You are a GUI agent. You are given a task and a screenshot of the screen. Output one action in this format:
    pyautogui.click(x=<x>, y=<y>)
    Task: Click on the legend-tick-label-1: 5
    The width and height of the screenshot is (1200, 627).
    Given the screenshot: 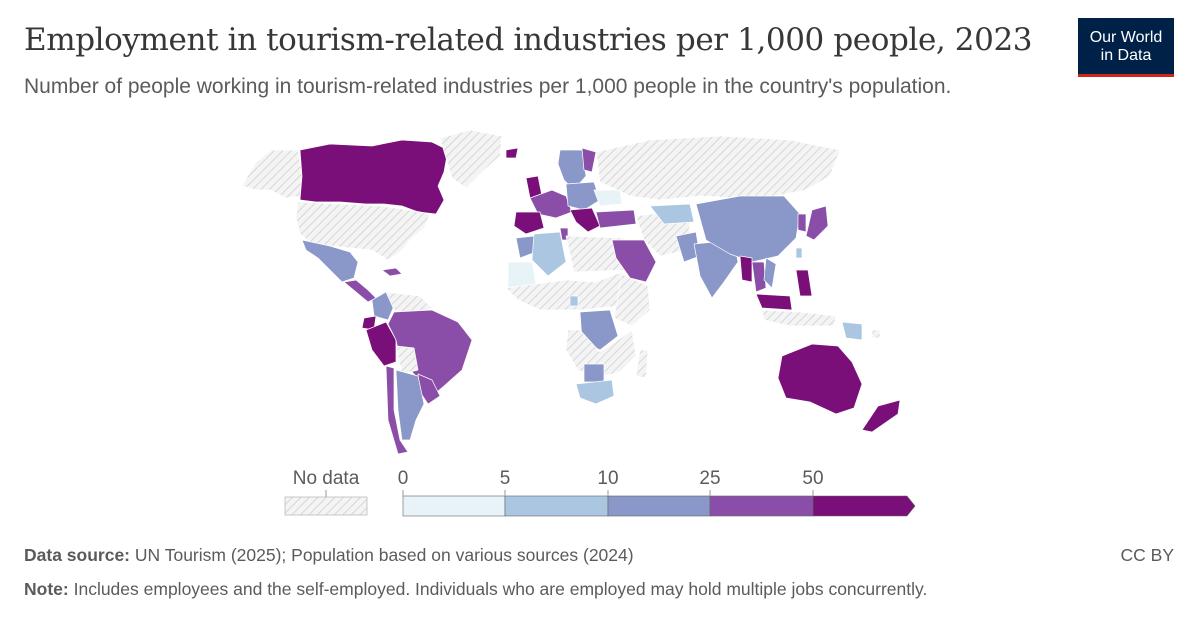 What is the action you would take?
    pyautogui.click(x=505, y=478)
    